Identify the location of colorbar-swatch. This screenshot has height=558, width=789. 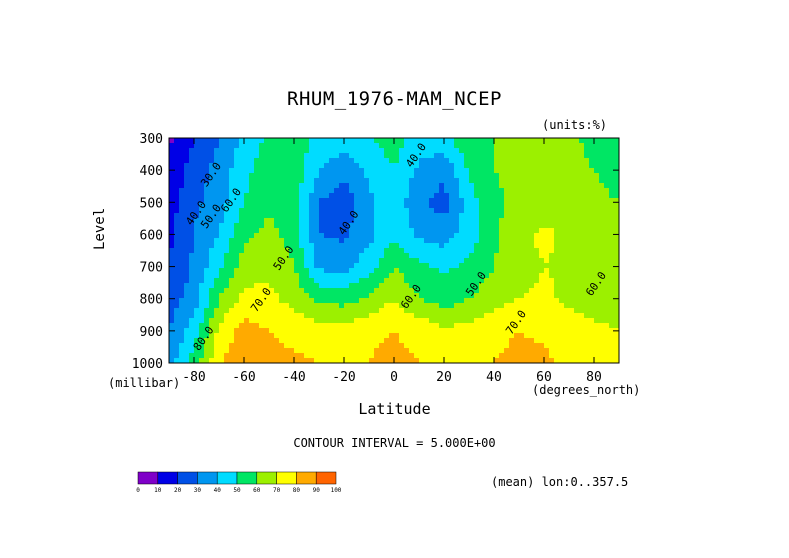
(148, 478).